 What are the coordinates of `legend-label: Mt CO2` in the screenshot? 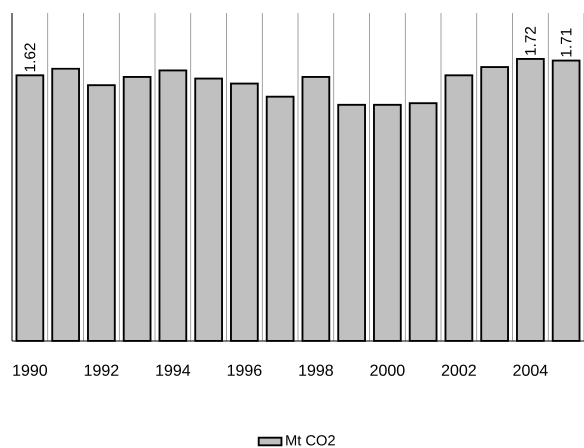 It's located at (310, 440).